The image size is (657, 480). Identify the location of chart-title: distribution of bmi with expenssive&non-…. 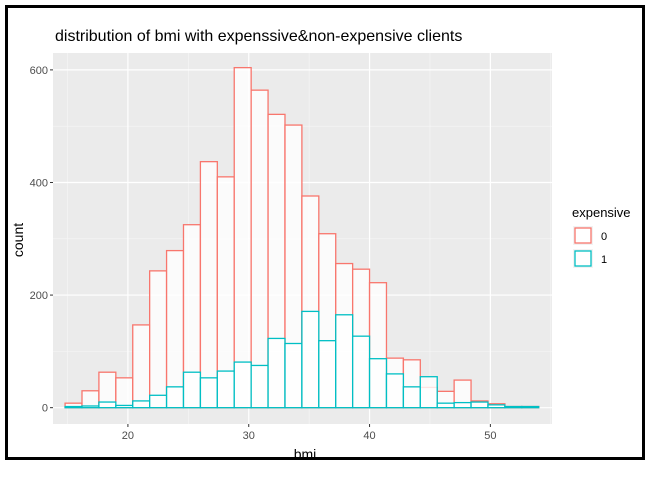
(258, 36).